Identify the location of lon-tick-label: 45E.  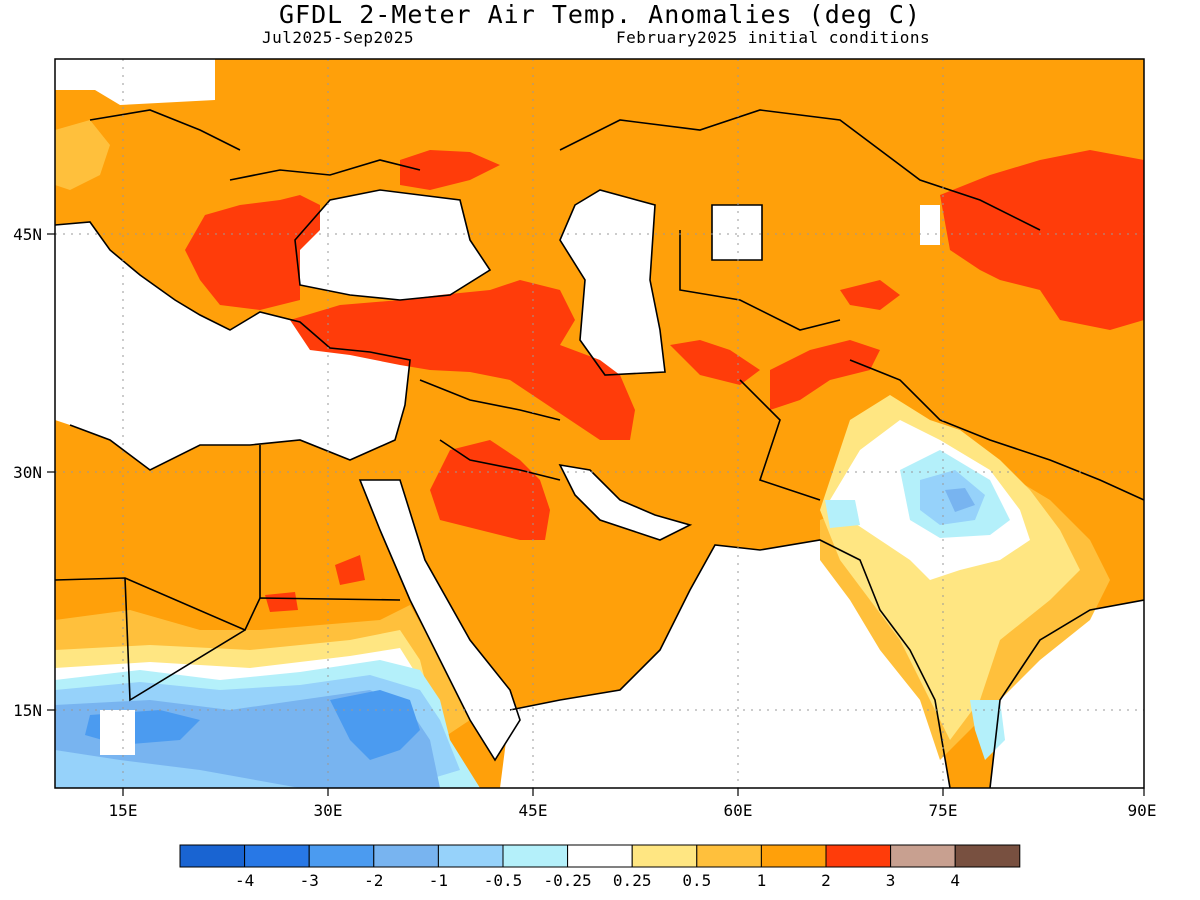
(533, 810).